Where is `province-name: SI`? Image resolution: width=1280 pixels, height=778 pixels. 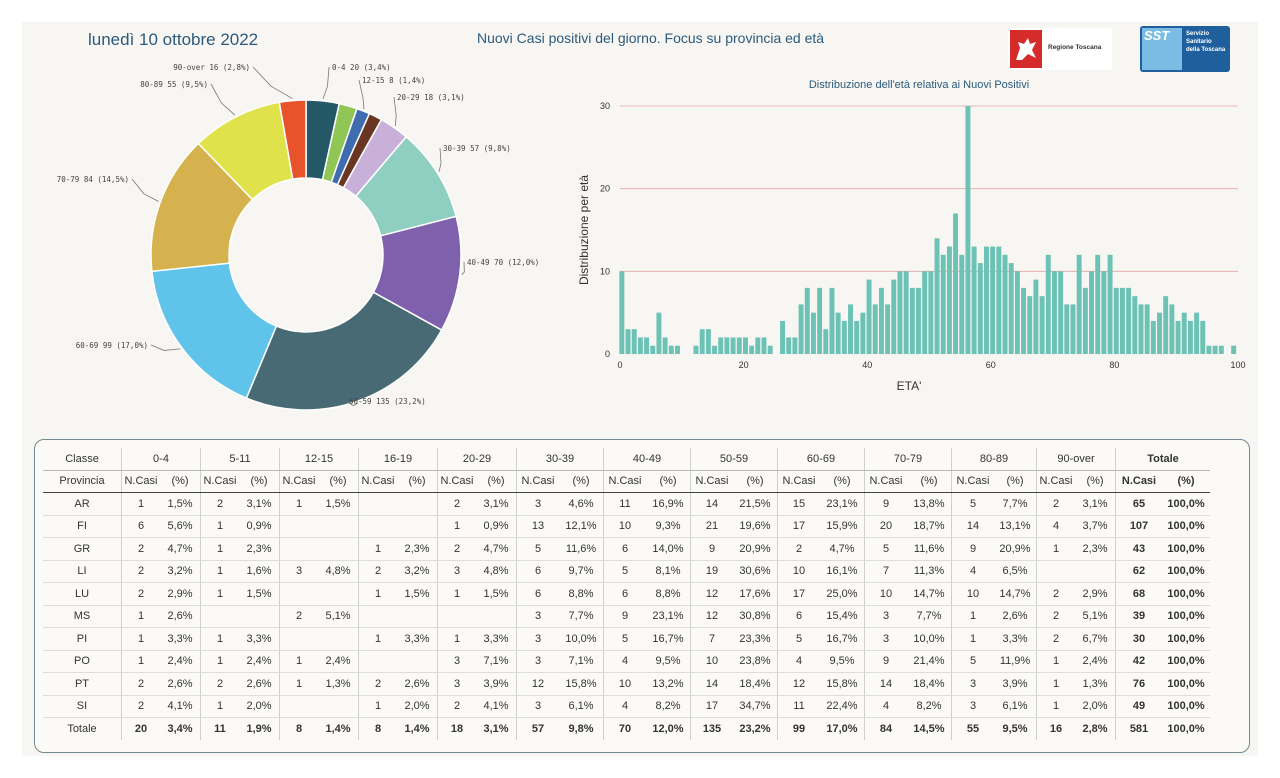 province-name: SI is located at coordinates (82, 706).